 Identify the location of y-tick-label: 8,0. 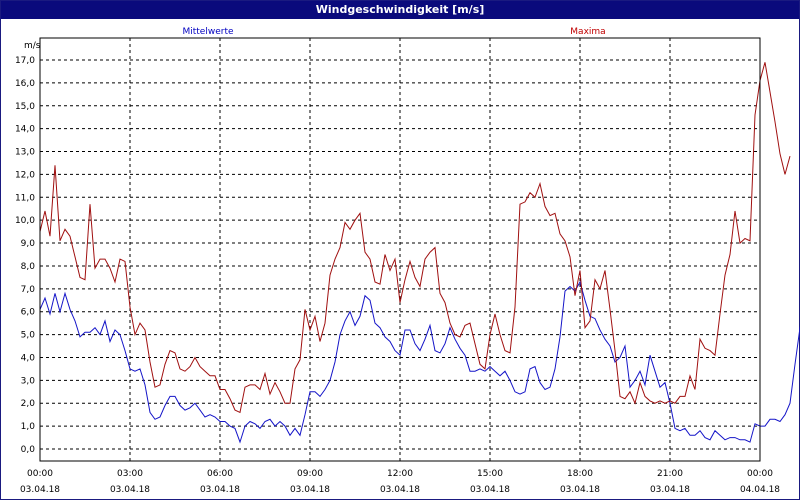
(28, 267).